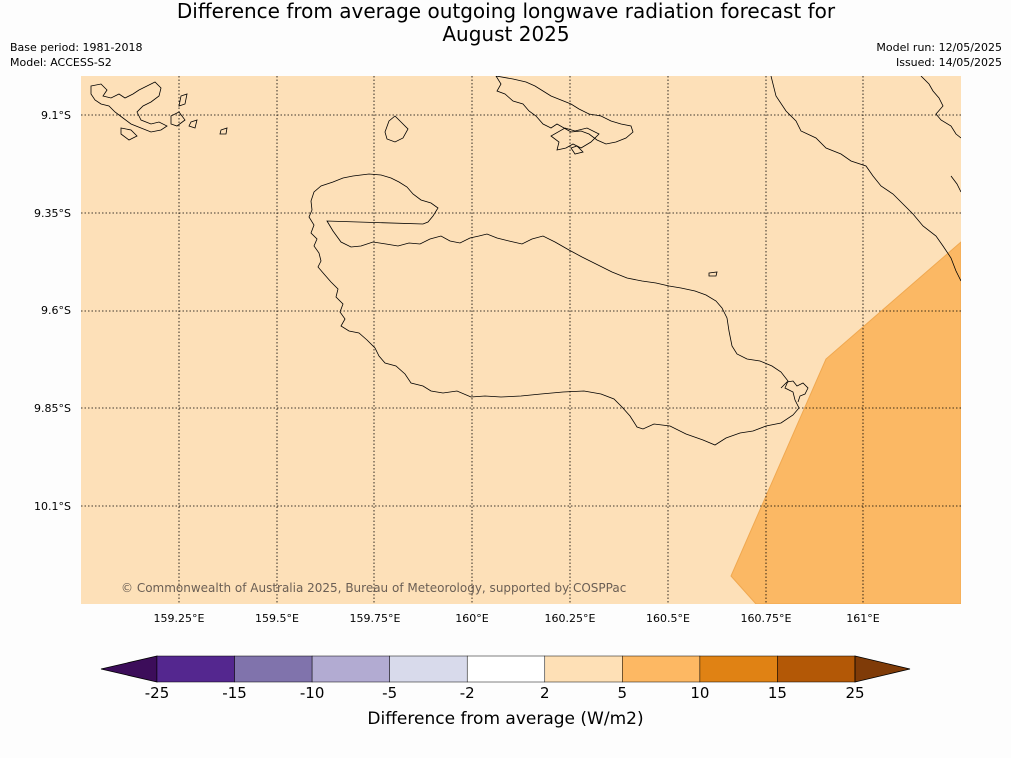 The image size is (1011, 758). Describe the element at coordinates (544, 693) in the screenshot. I see `colorbar-tick-label: 2` at that location.